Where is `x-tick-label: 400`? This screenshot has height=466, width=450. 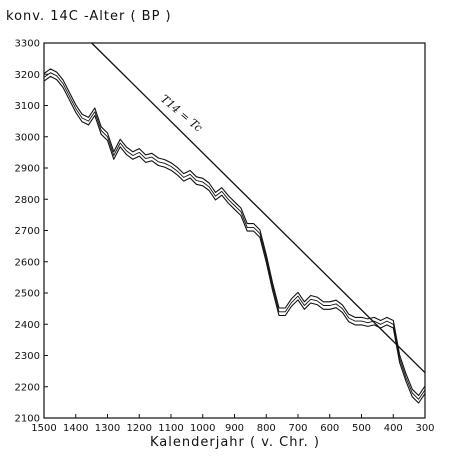 x-tick-label: 400 is located at coordinates (393, 428).